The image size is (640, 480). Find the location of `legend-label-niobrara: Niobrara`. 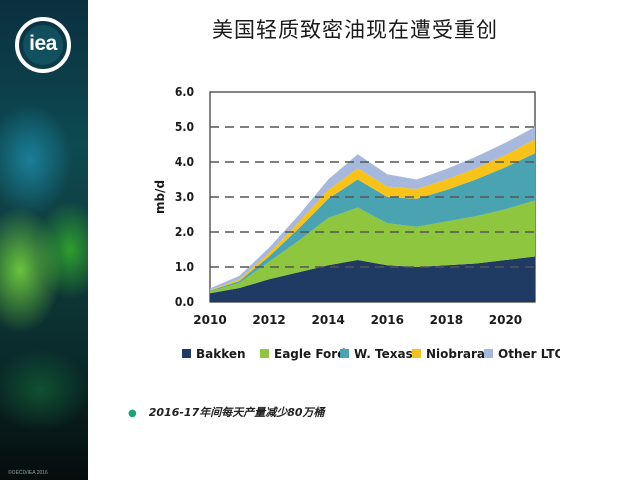

legend-label-niobrara: Niobrara is located at coordinates (455, 354).